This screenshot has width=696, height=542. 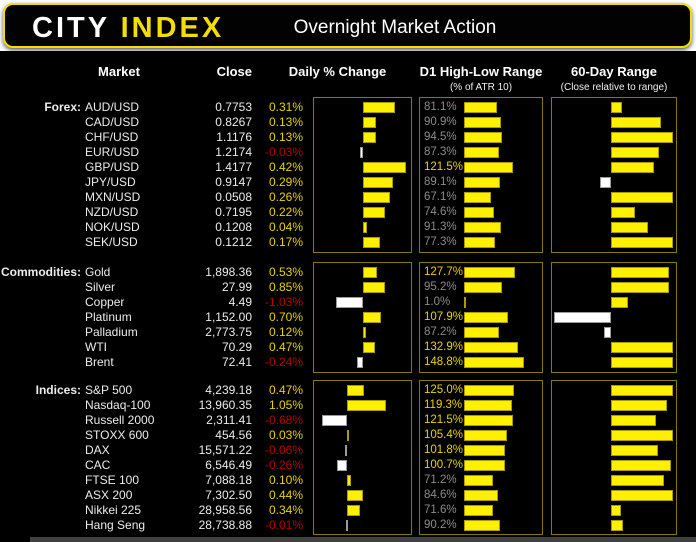 I want to click on d1-range-pct-label: 95.2%, so click(x=440, y=287).